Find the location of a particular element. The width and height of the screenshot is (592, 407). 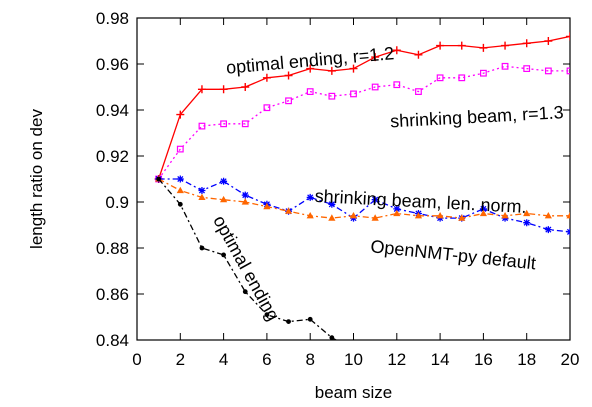

x-tick-label: 6 is located at coordinates (266, 359).